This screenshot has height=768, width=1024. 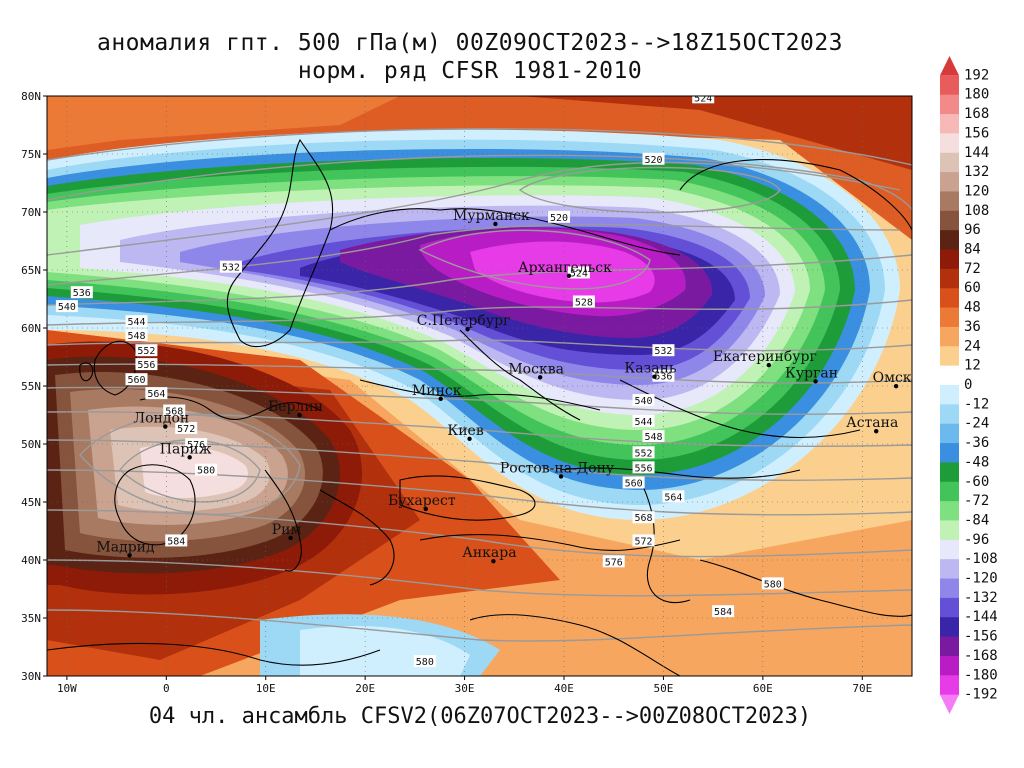 I want to click on contour-label: 540, so click(x=67, y=307).